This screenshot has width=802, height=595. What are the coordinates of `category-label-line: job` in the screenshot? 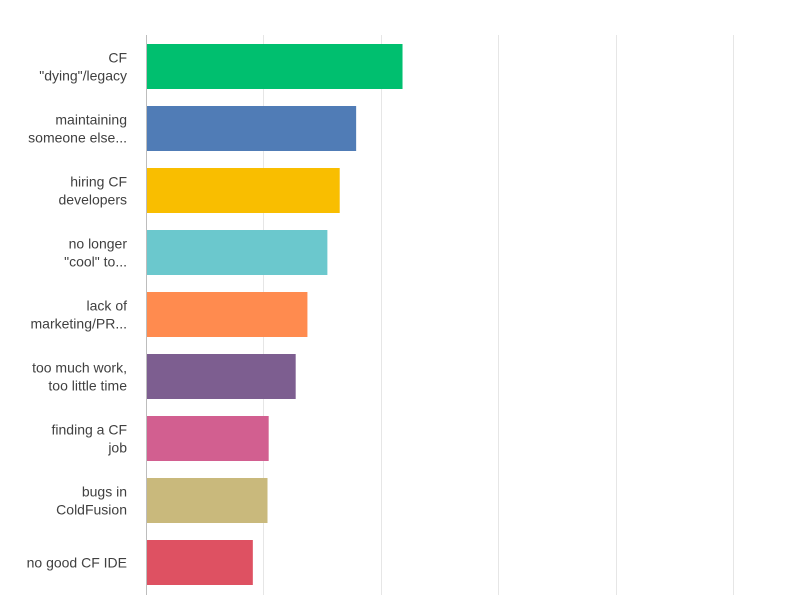 It's located at (117, 448).